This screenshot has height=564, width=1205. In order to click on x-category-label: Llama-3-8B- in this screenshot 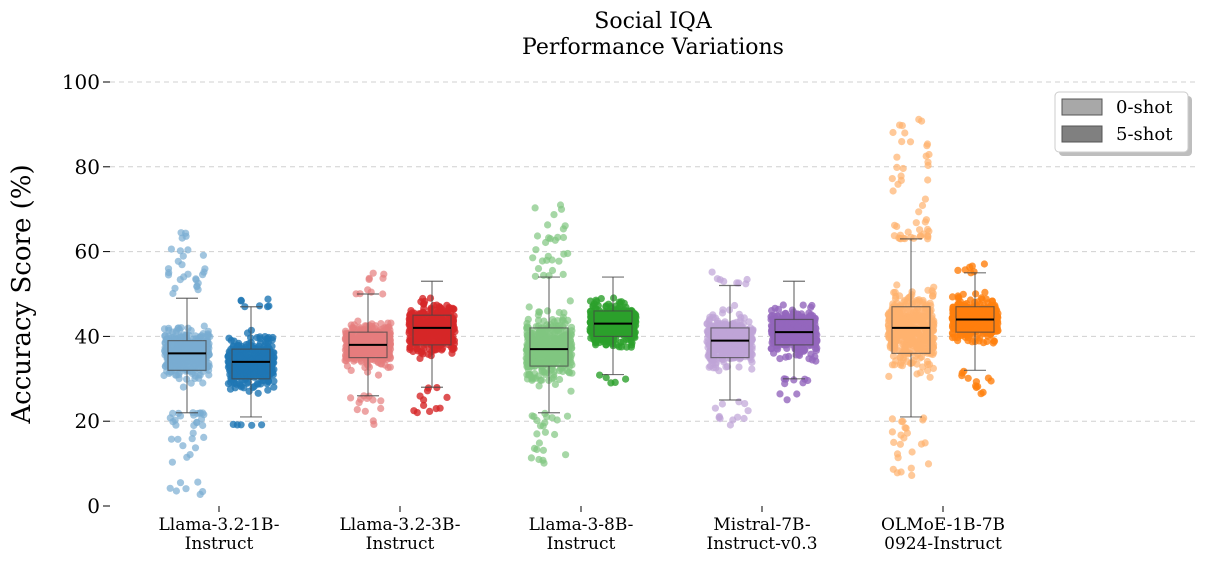, I will do `click(581, 525)`.